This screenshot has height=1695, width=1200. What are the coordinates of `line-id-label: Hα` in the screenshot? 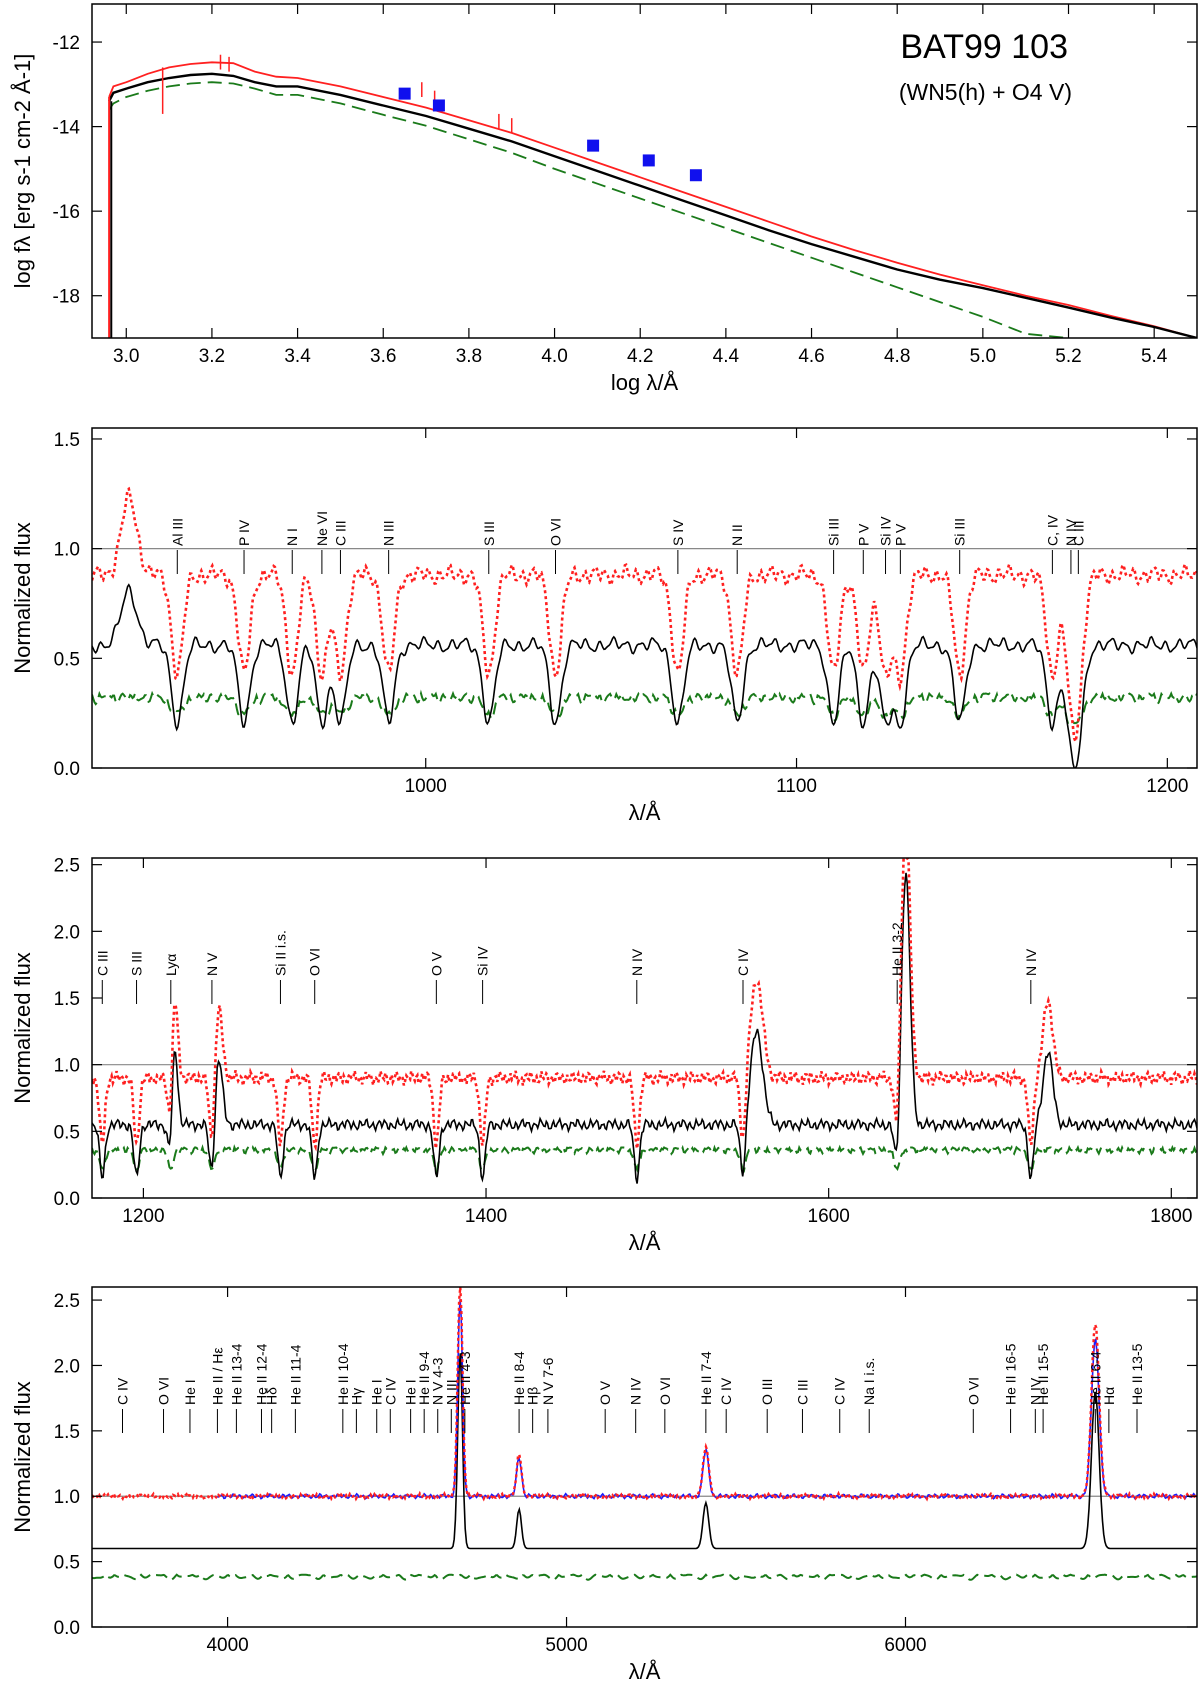 It's located at (1109, 1396).